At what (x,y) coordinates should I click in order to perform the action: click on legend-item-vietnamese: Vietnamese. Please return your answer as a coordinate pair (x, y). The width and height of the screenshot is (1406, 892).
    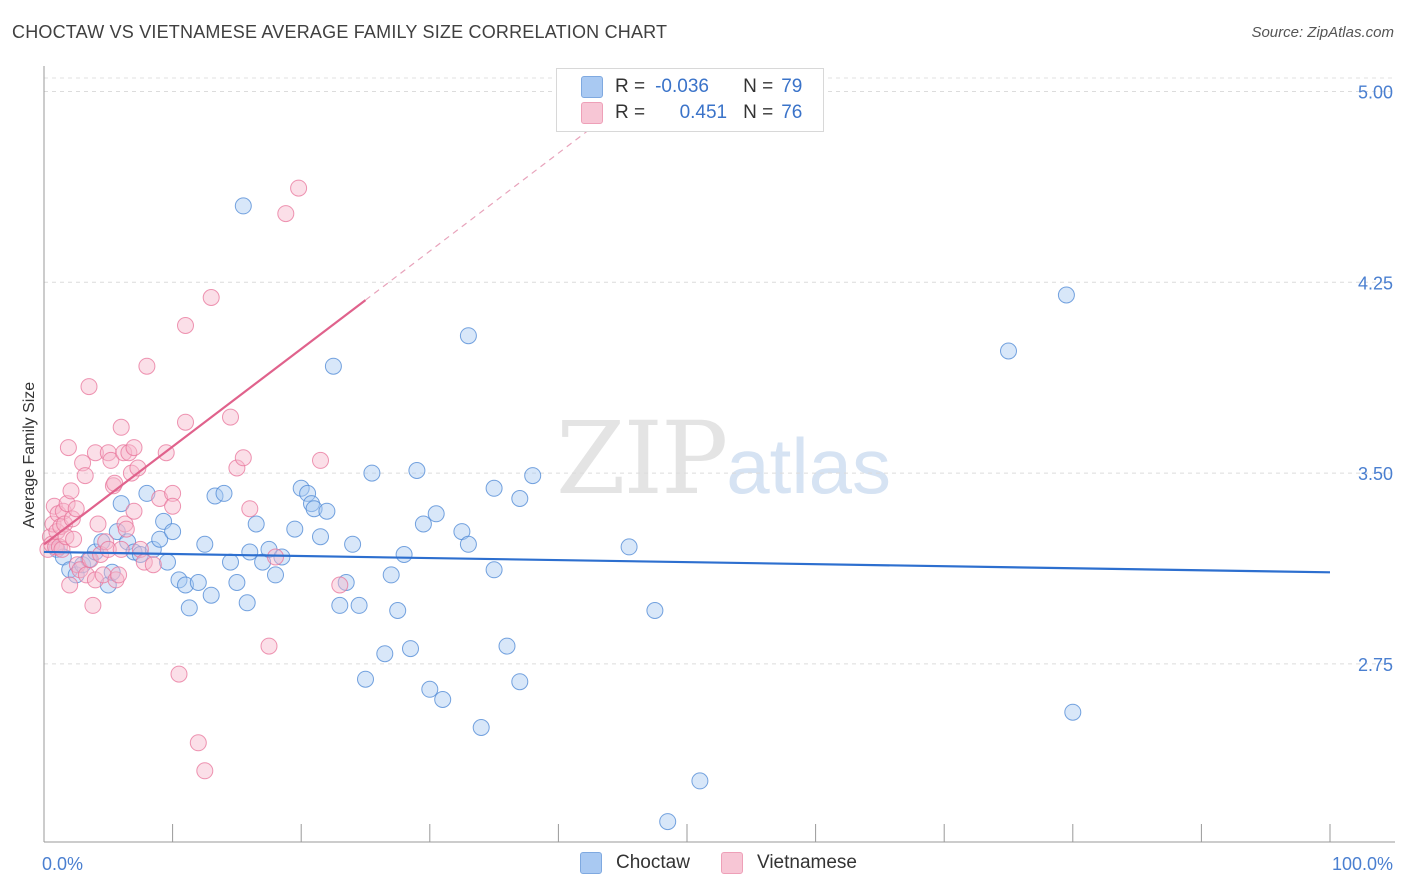
    Looking at the image, I should click on (789, 863).